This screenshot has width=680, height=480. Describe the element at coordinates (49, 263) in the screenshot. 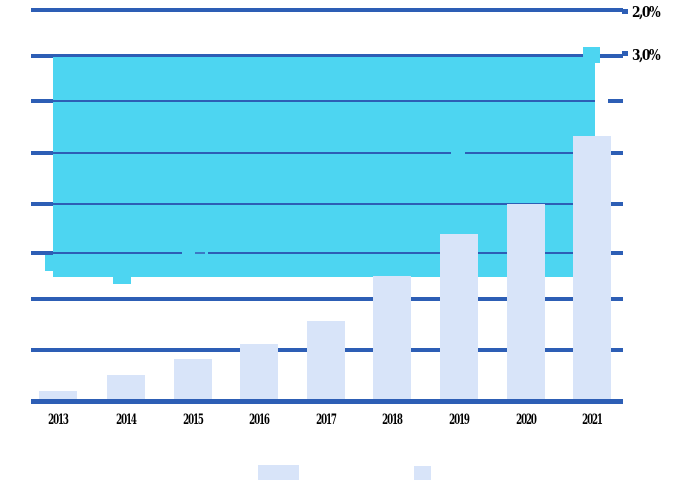

I see `band-left-notch` at that location.